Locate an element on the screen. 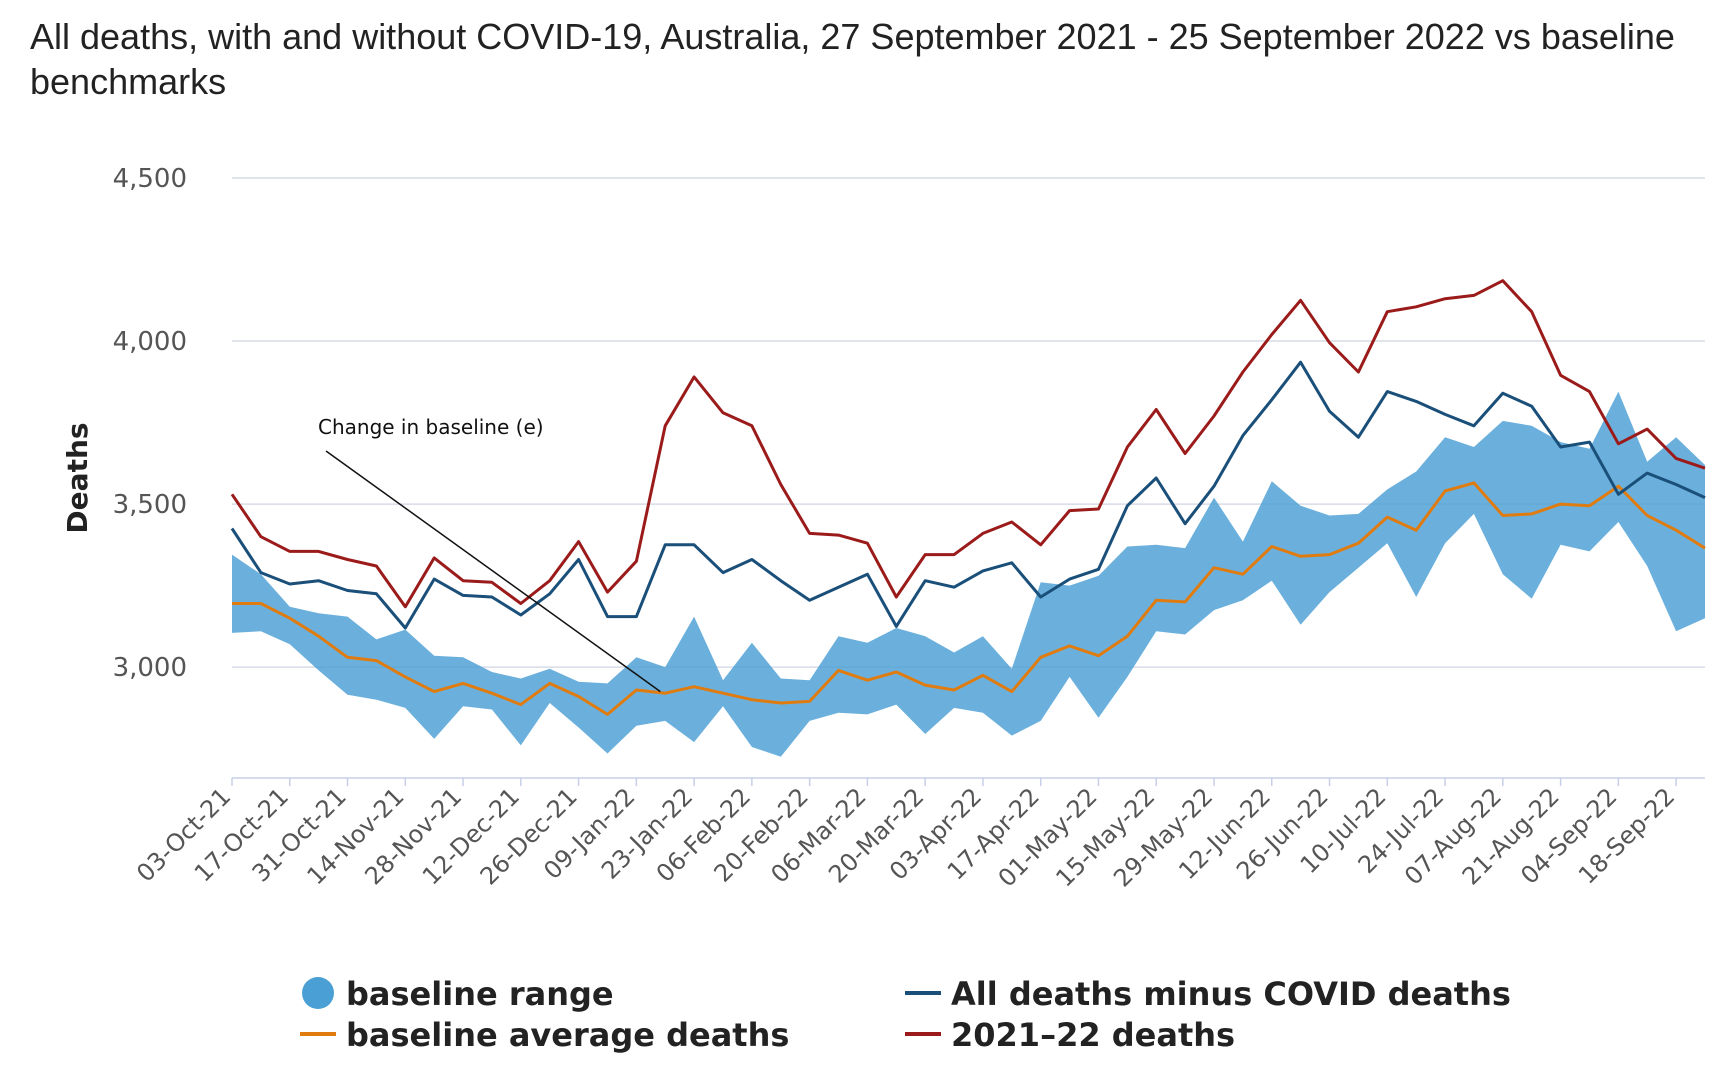 The width and height of the screenshot is (1730, 1074). legend-baseline-range: baseline range is located at coordinates (458, 994).